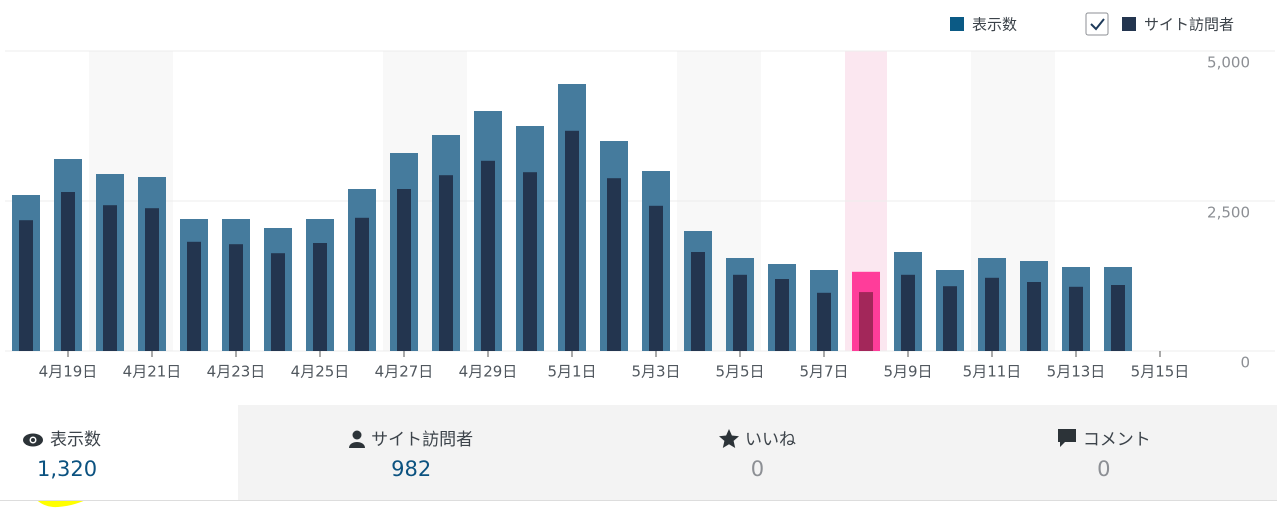 The height and width of the screenshot is (514, 1277). Describe the element at coordinates (1104, 452) in the screenshot. I see `tab-comments: コメント 0` at that location.